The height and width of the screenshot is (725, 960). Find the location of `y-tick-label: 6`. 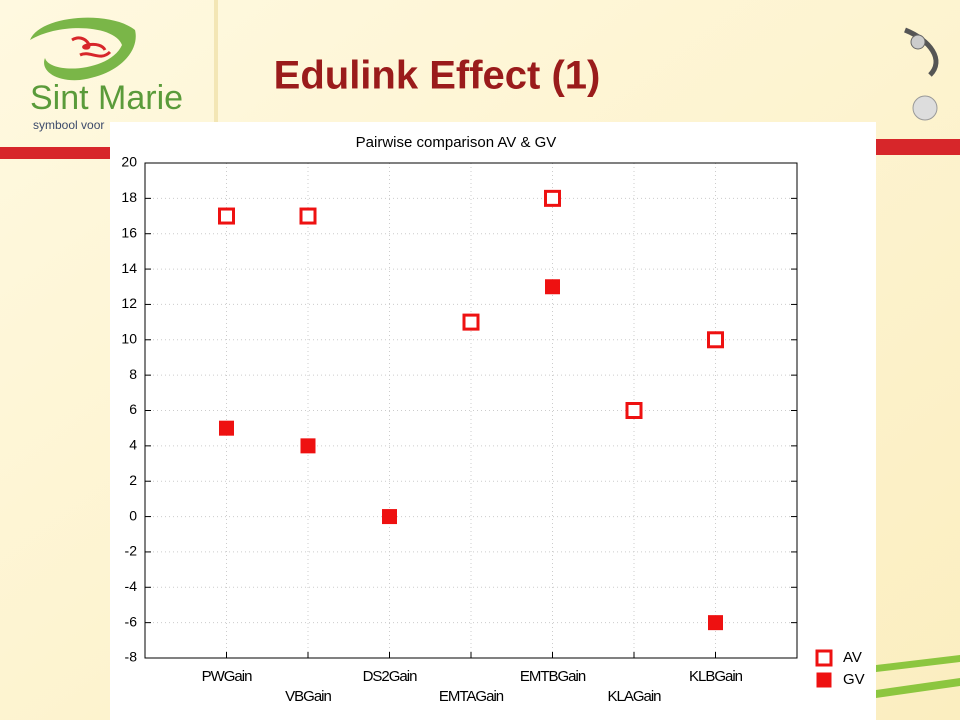

y-tick-label: 6 is located at coordinates (133, 409).